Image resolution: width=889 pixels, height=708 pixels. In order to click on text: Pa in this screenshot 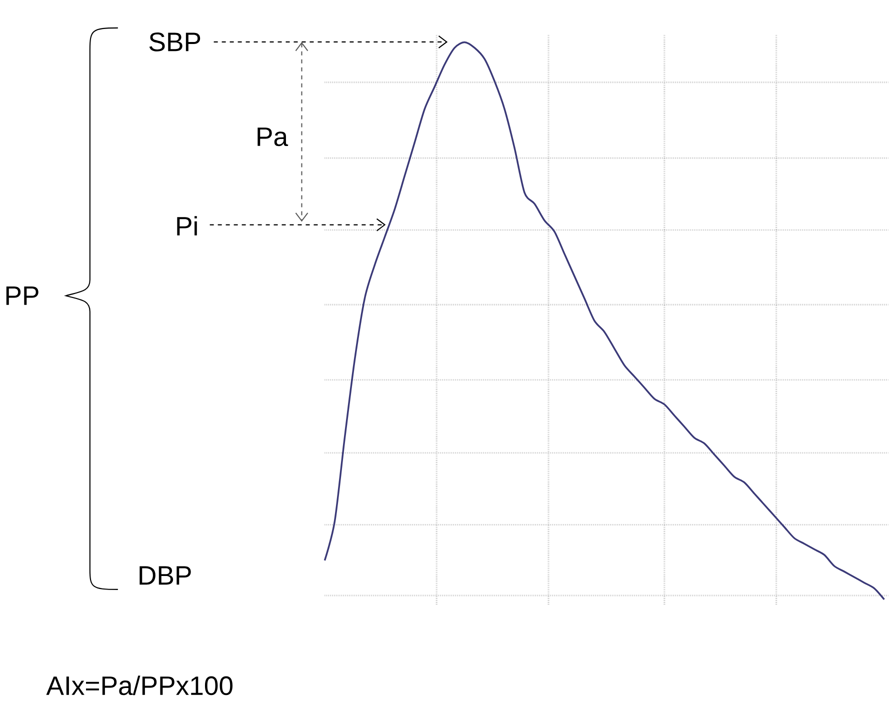, I will do `click(273, 136)`.